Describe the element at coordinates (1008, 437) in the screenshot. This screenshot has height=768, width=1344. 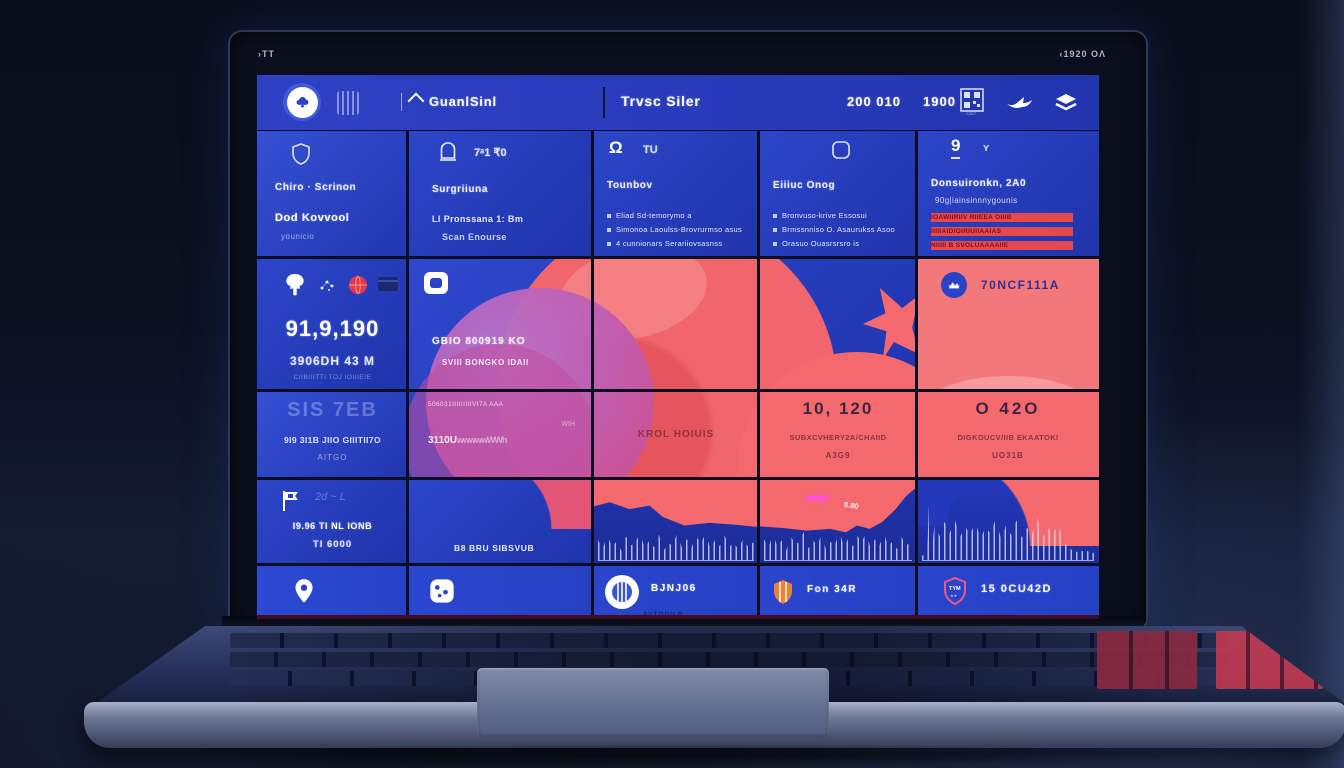
I see `card-line: DIGKOUCV/IIB EKAATOKI` at that location.